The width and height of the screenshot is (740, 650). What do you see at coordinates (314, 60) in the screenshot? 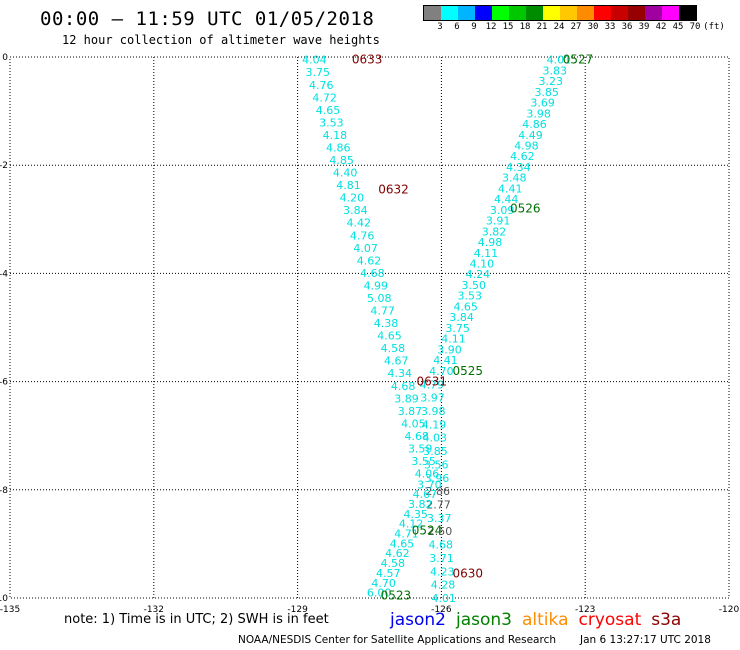
I see `wave-height-value: 4.04` at bounding box center [314, 60].